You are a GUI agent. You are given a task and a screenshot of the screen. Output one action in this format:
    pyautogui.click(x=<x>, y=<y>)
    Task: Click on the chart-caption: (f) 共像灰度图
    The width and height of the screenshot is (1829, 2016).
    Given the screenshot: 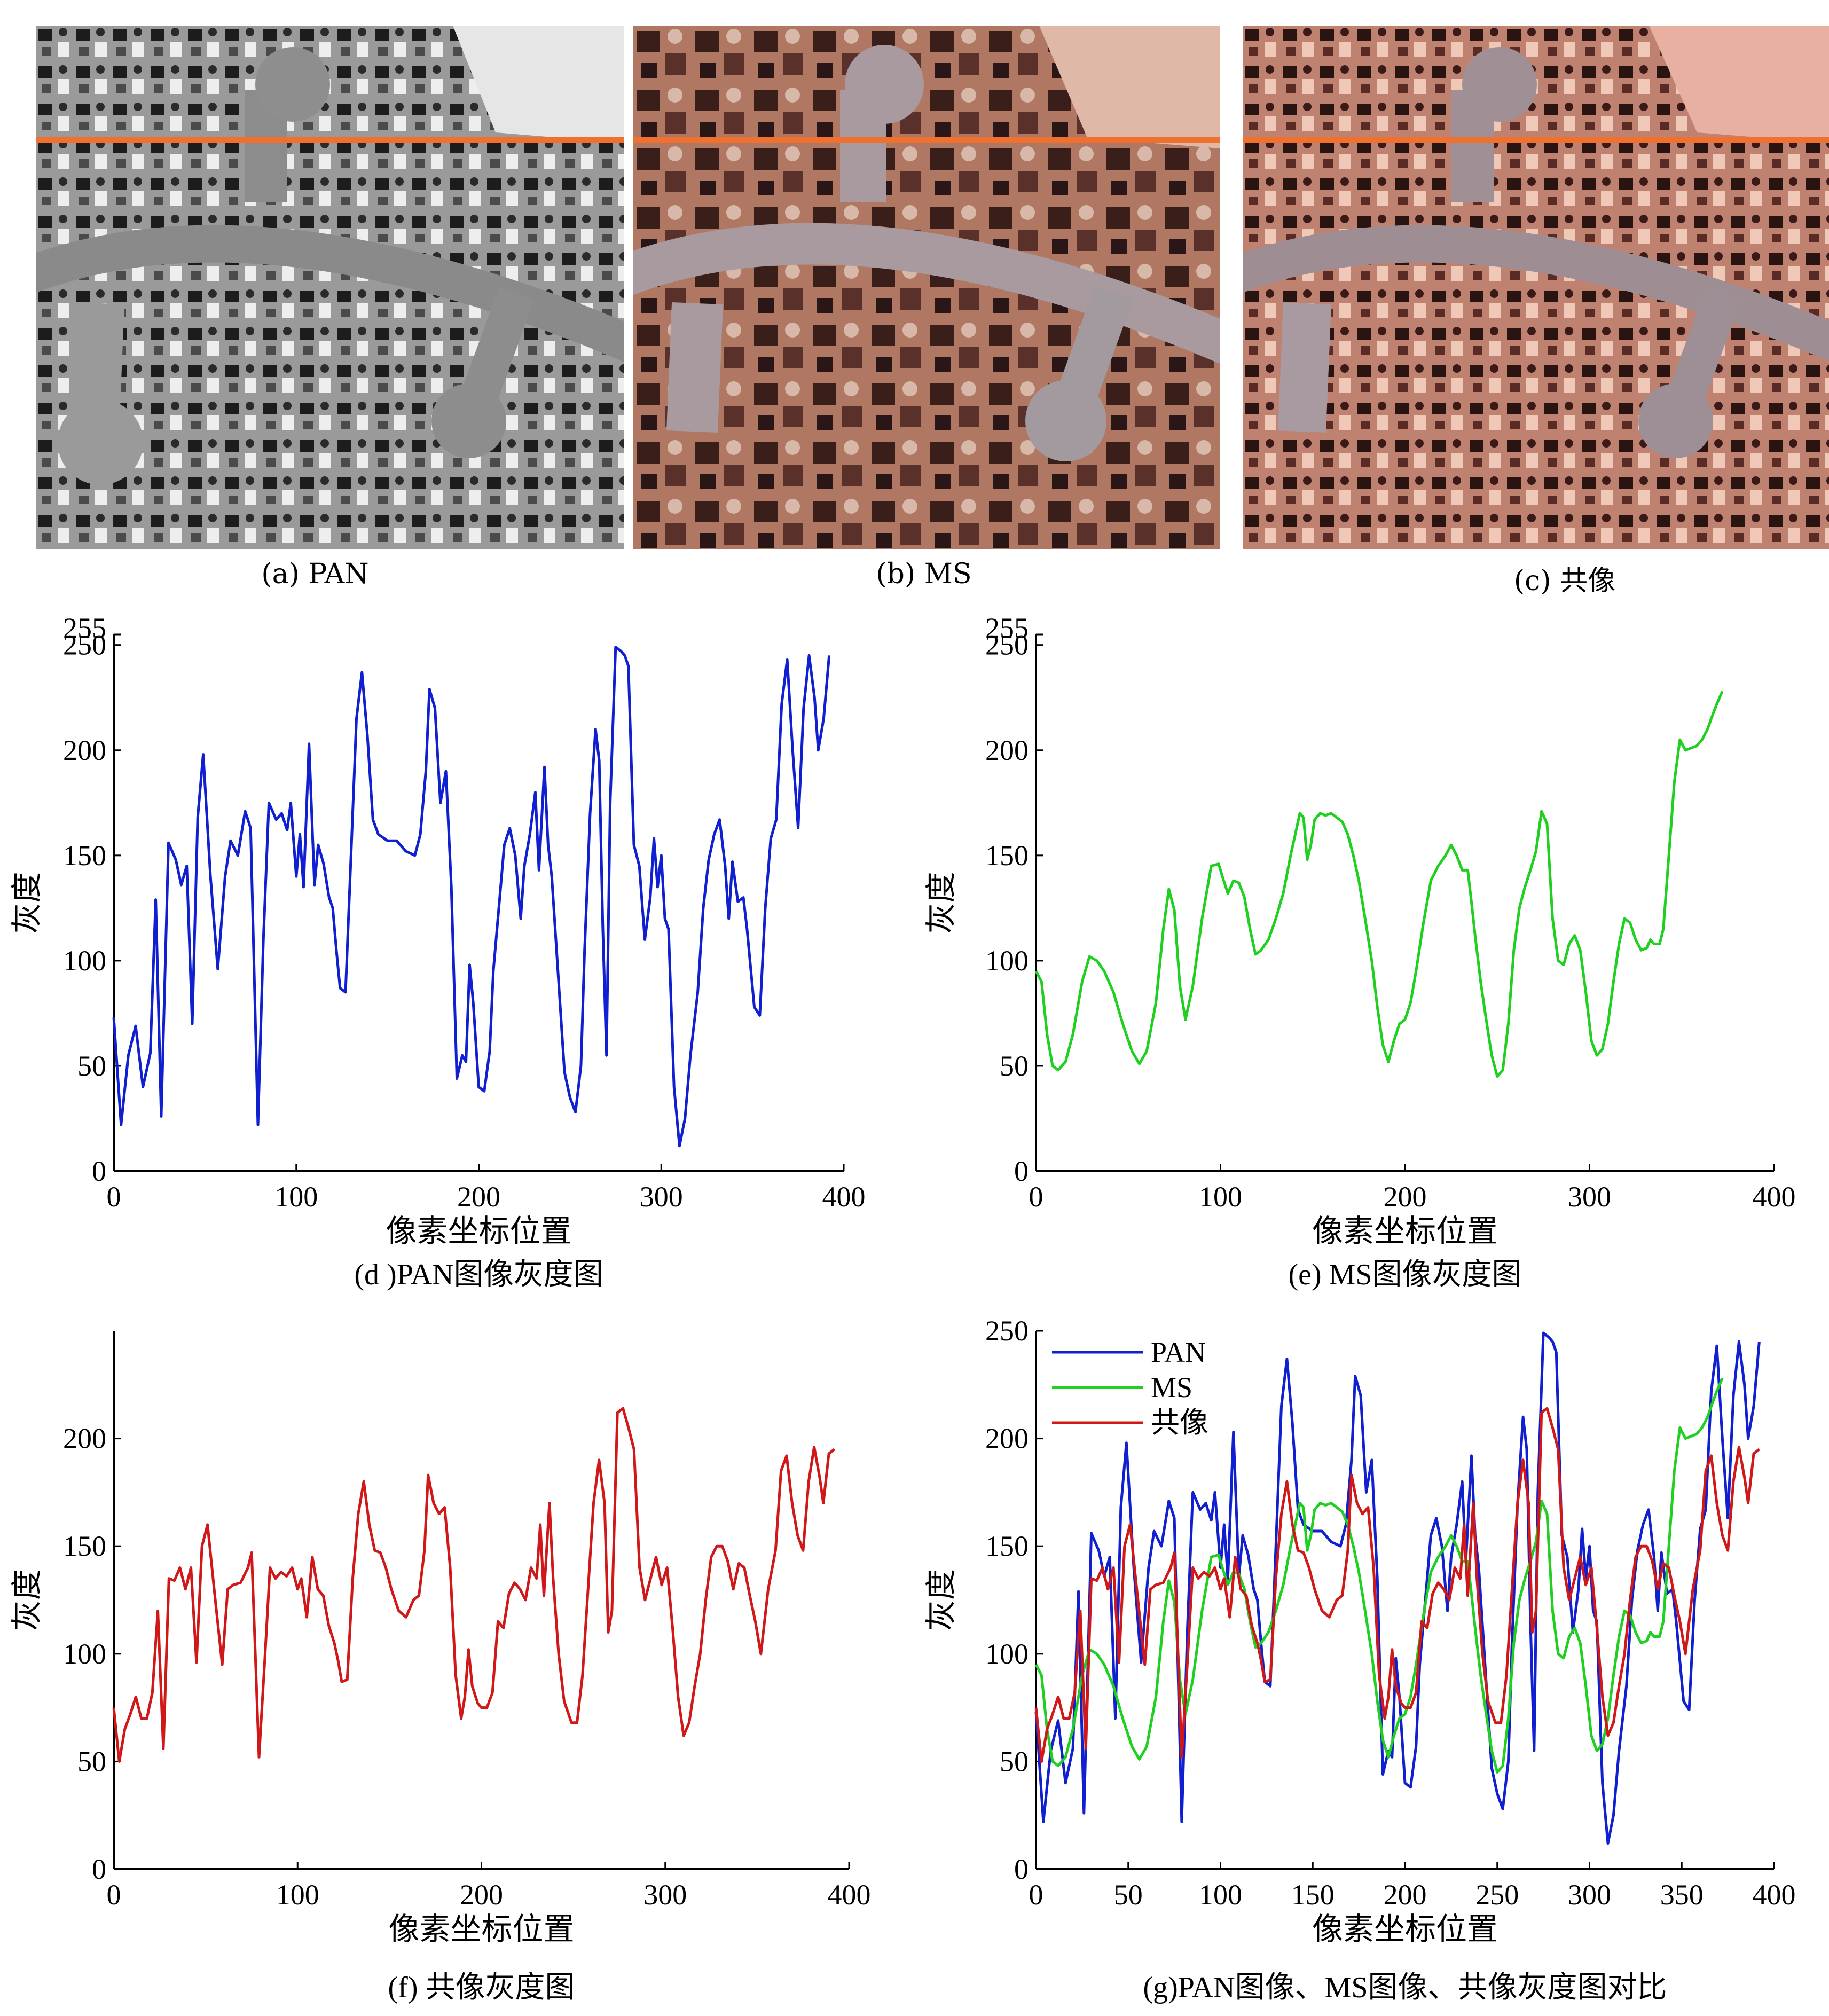 What is the action you would take?
    pyautogui.click(x=482, y=1987)
    